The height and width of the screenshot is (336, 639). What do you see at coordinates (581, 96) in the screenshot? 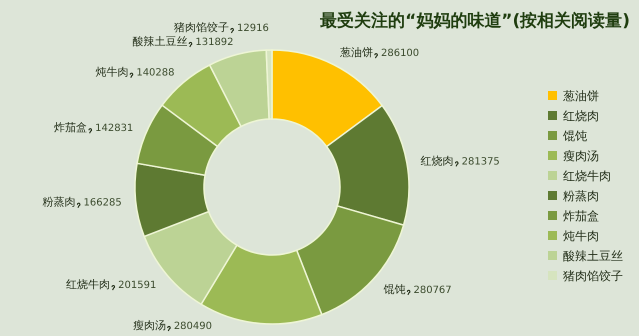
I see `legend-label: 葱油饼` at bounding box center [581, 96].